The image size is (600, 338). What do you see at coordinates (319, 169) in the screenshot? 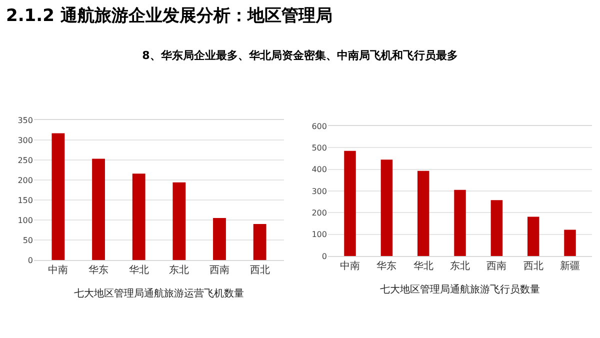
I see `y-tick-label: 400` at bounding box center [319, 169].